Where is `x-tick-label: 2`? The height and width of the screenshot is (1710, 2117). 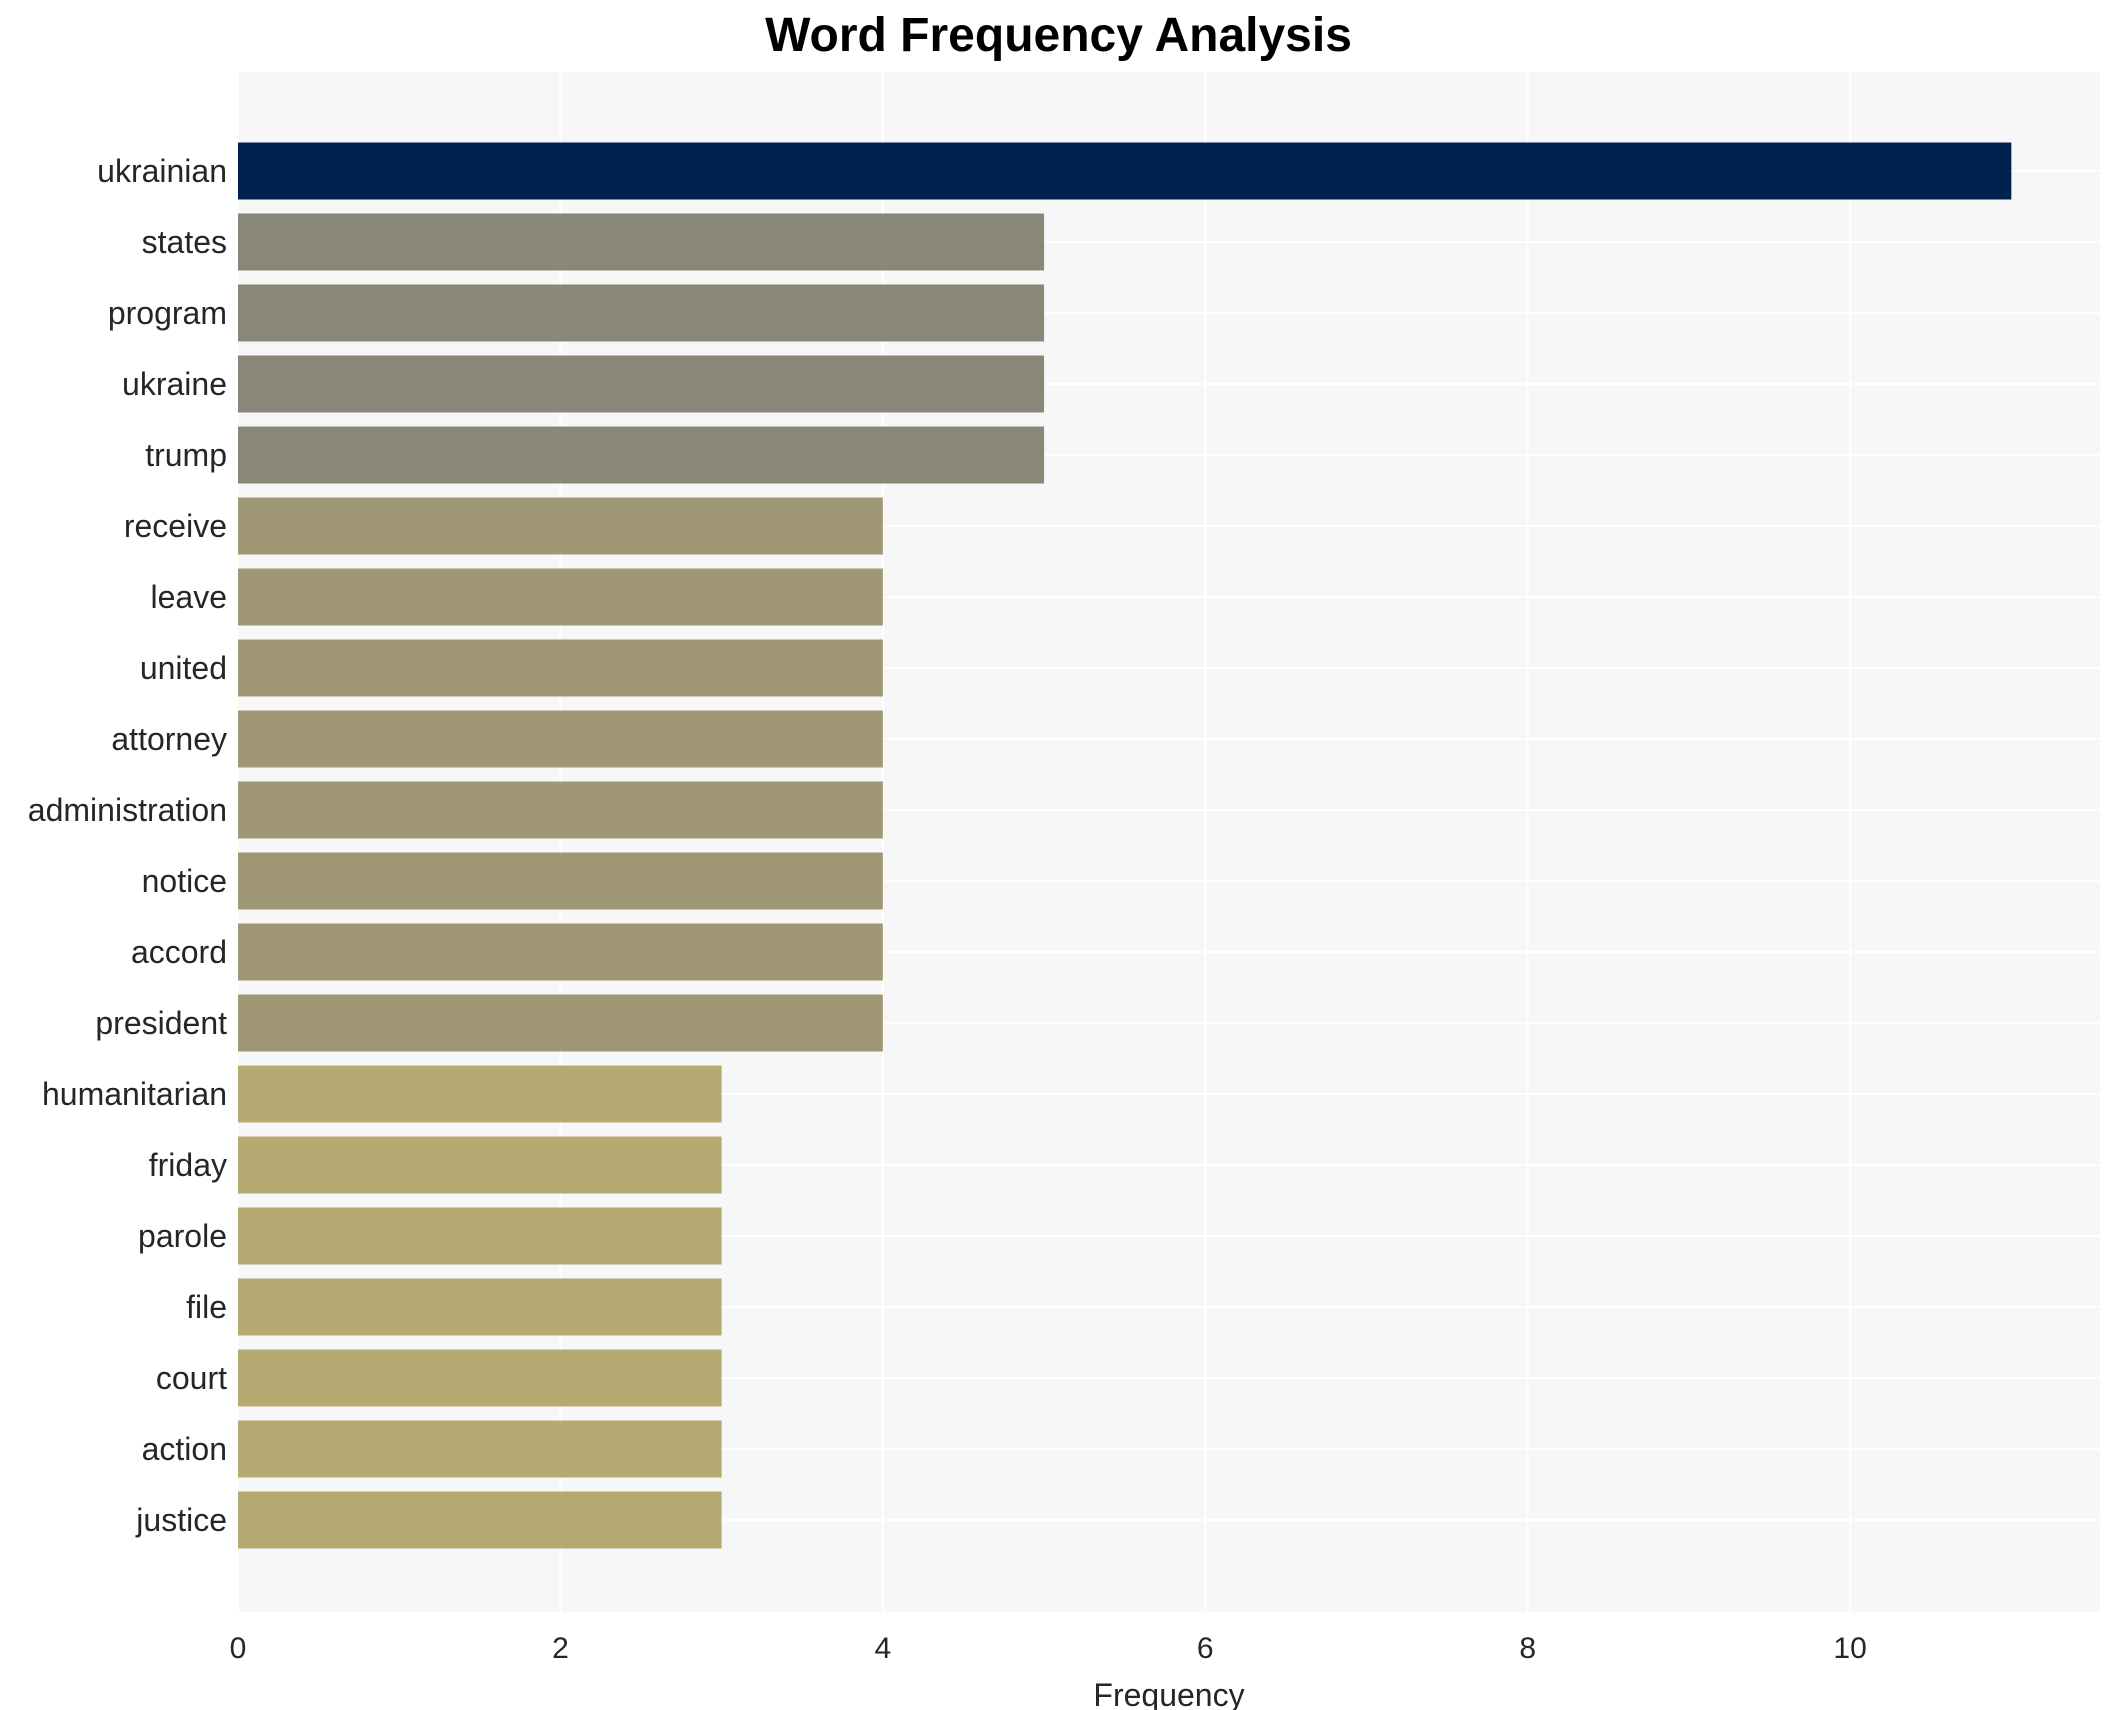
x-tick-label: 2 is located at coordinates (560, 1648).